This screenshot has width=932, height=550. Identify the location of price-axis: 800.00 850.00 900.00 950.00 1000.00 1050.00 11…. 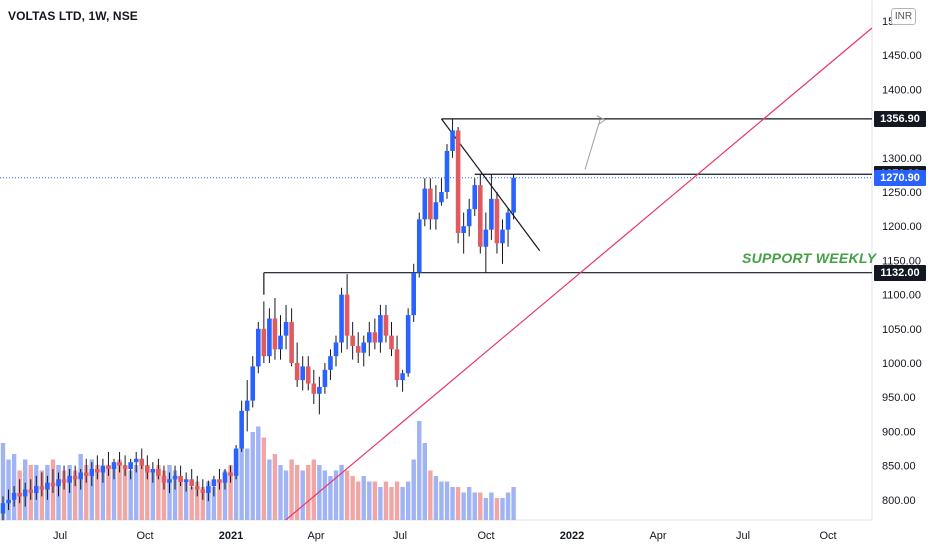
(902, 261).